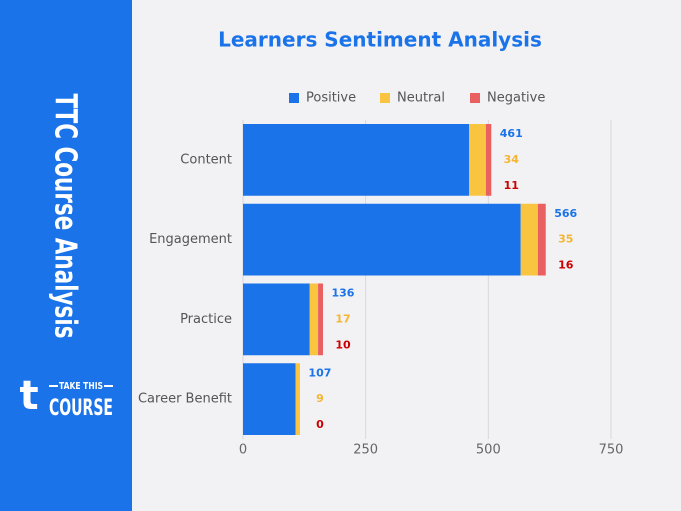 Image resolution: width=681 pixels, height=511 pixels. Describe the element at coordinates (380, 40) in the screenshot. I see `chart-title: Learners Sentiment Analysis` at that location.